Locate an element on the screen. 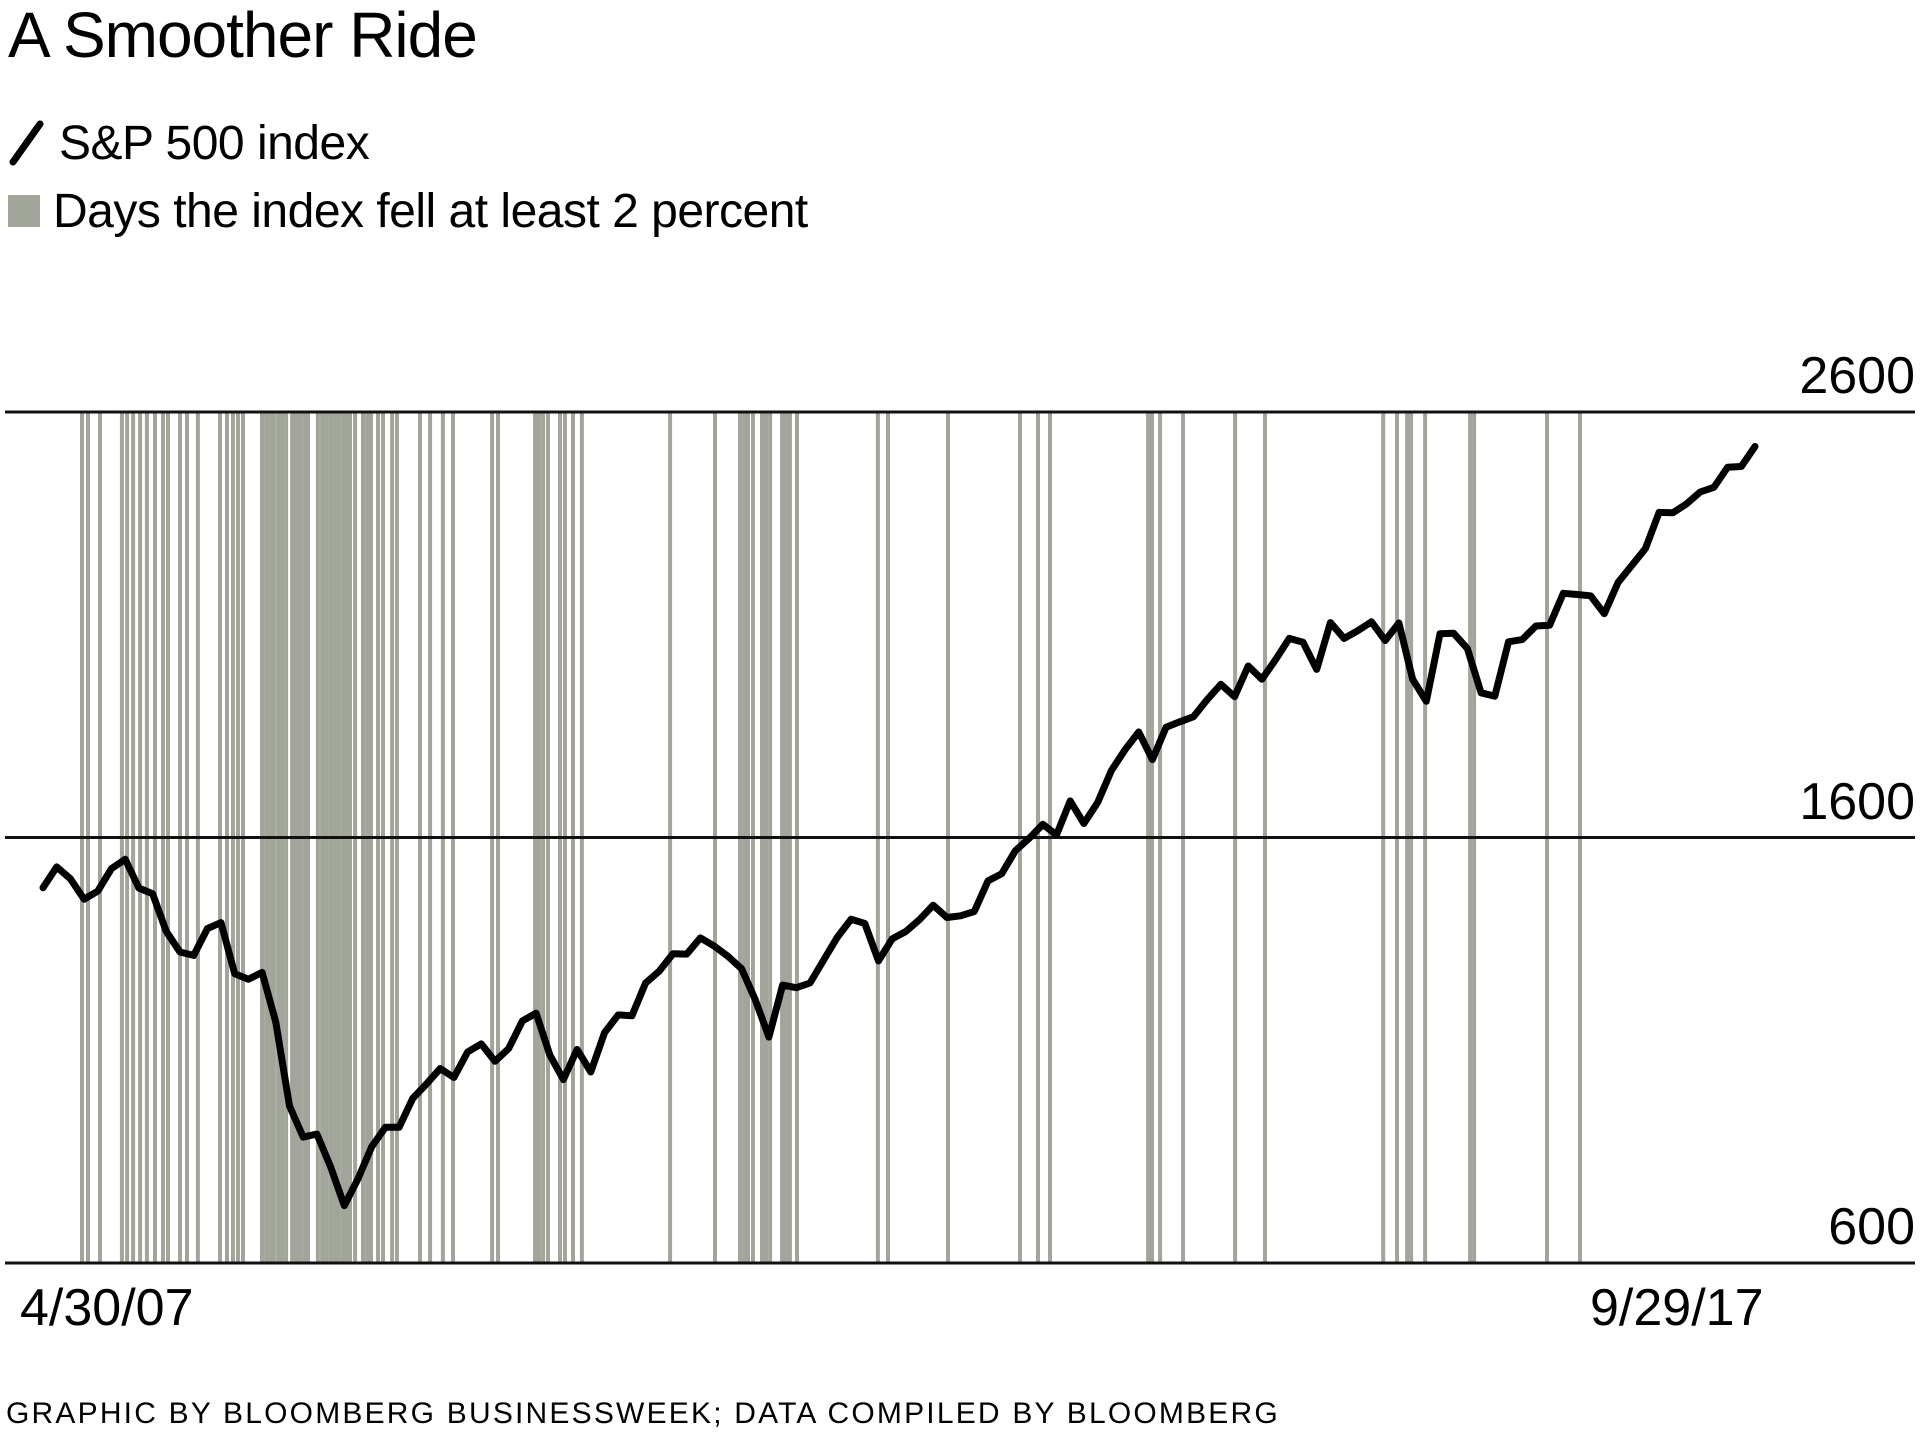 The height and width of the screenshot is (1440, 1920). event-bar-swatch-icon is located at coordinates (24, 211).